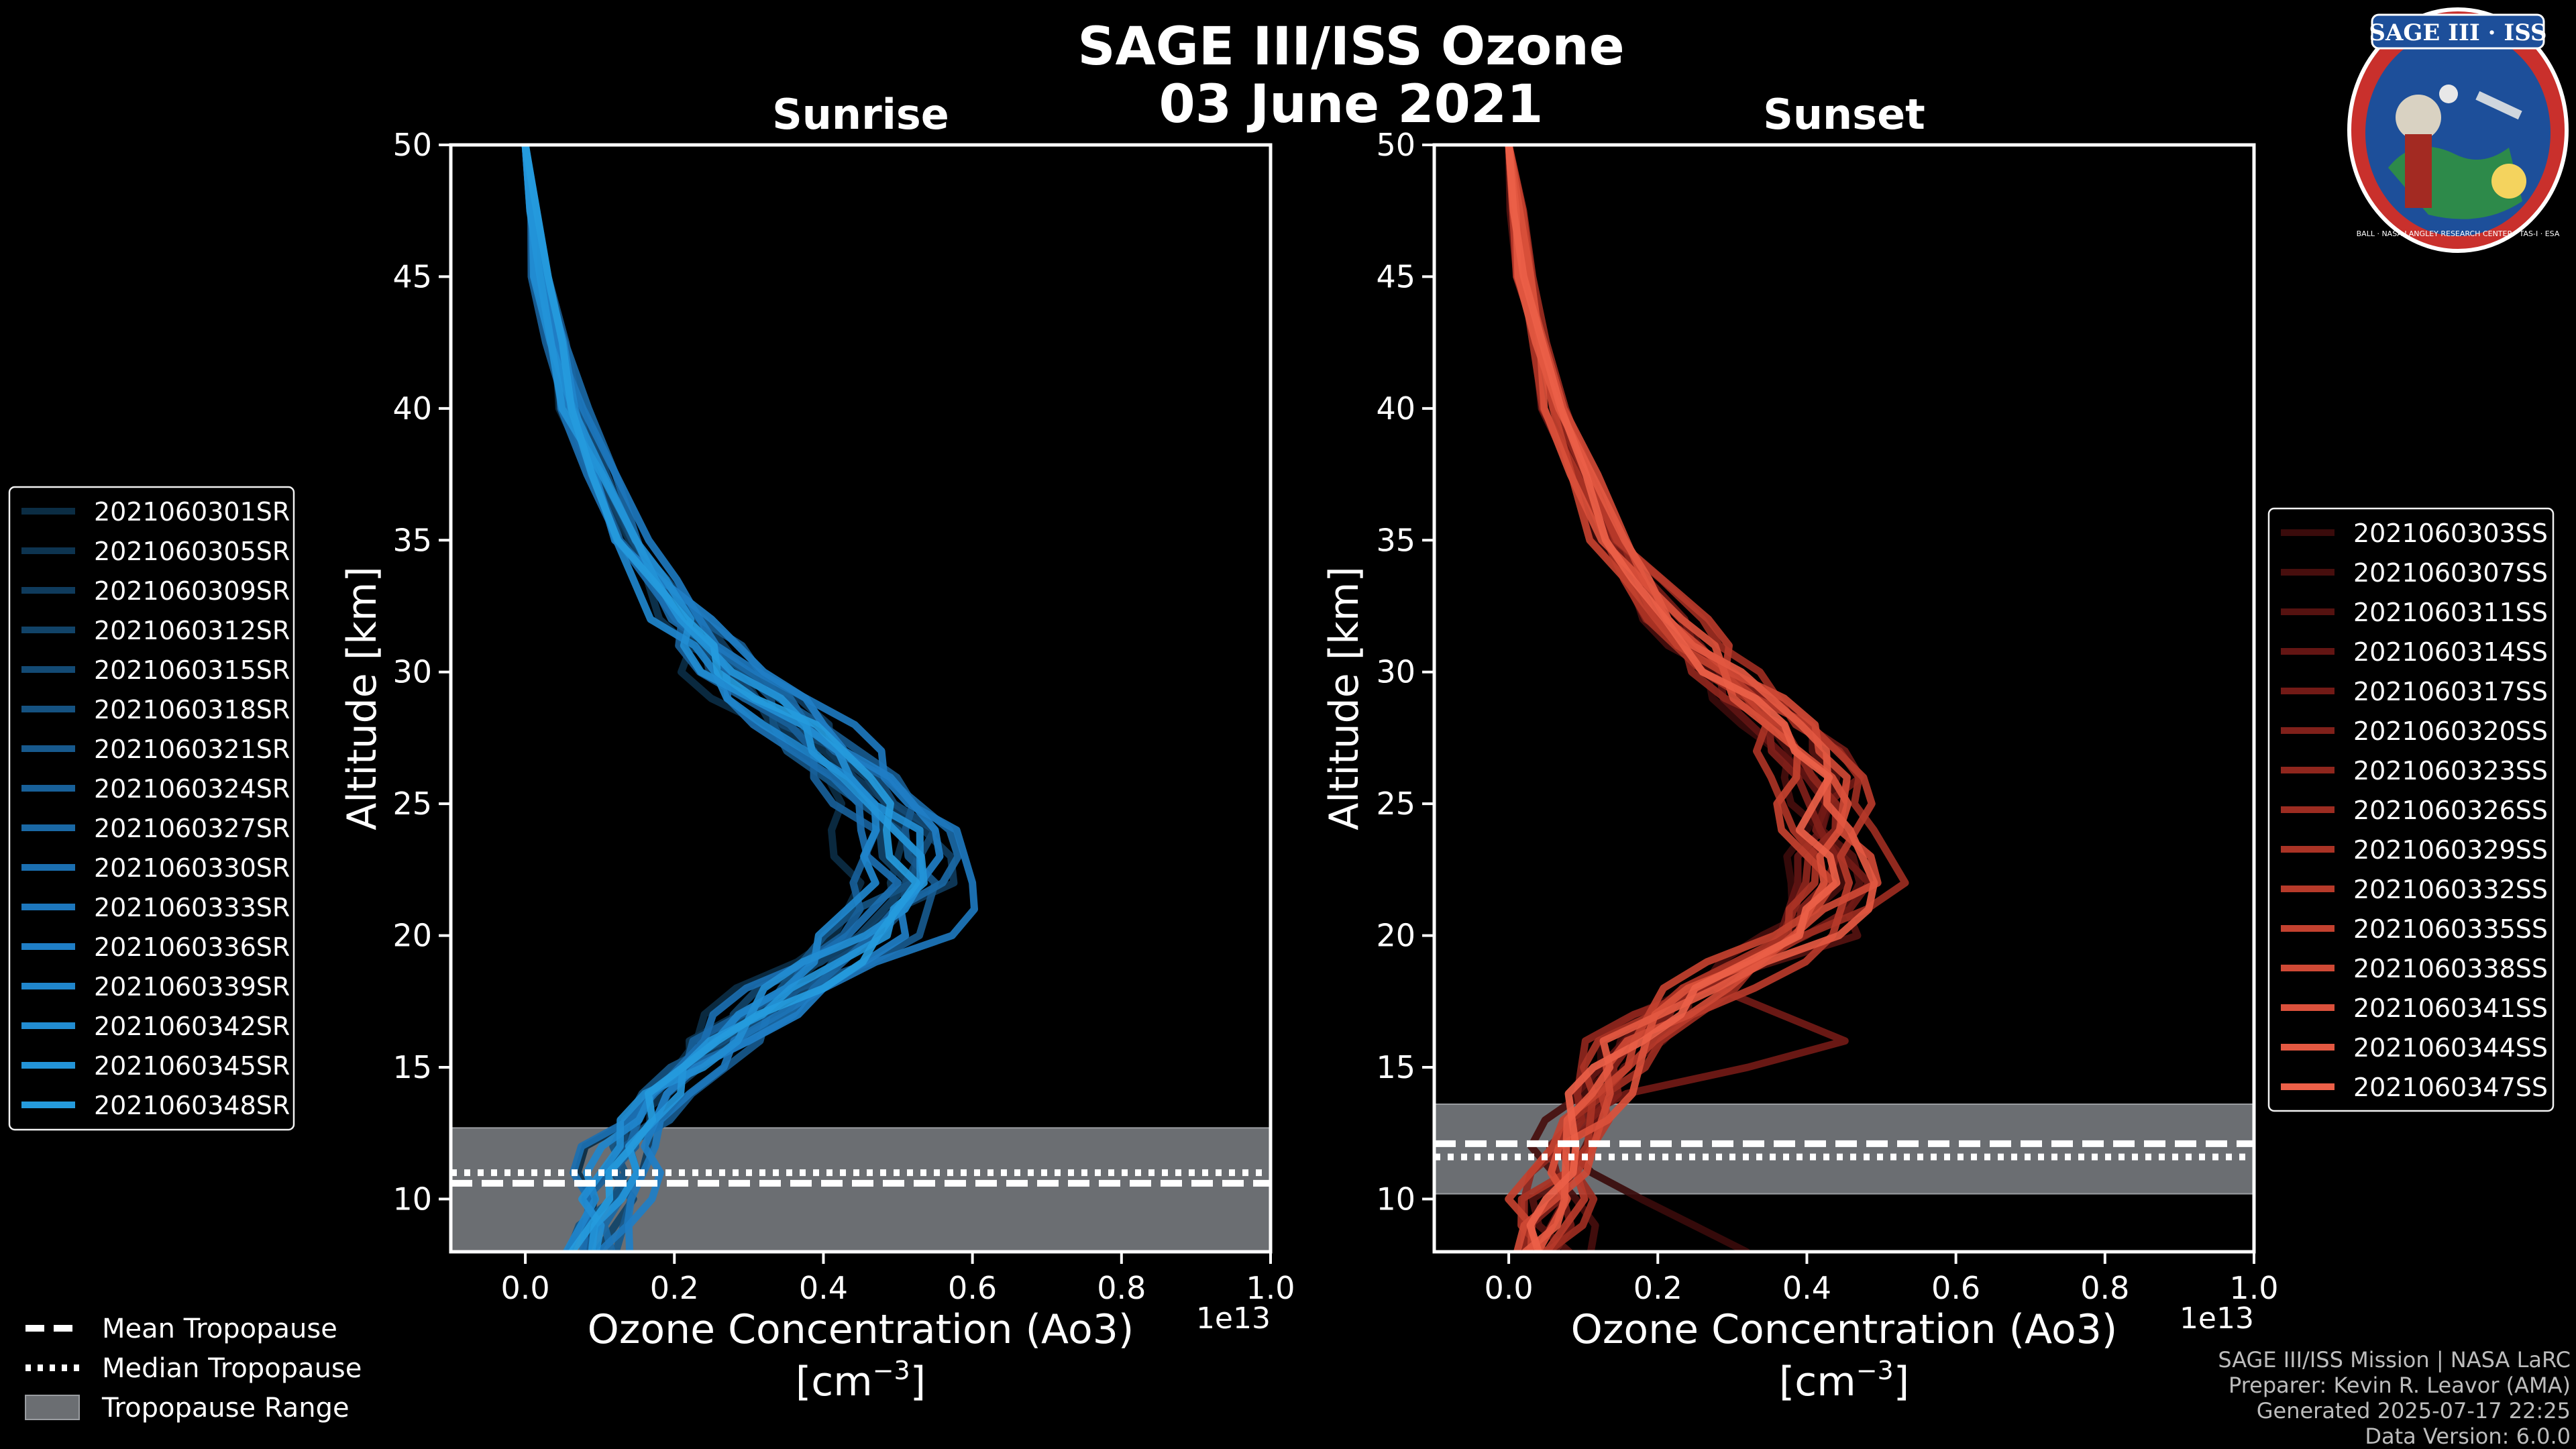  Describe the element at coordinates (2450, 652) in the screenshot. I see `legend-label: 2021060314SS` at that location.